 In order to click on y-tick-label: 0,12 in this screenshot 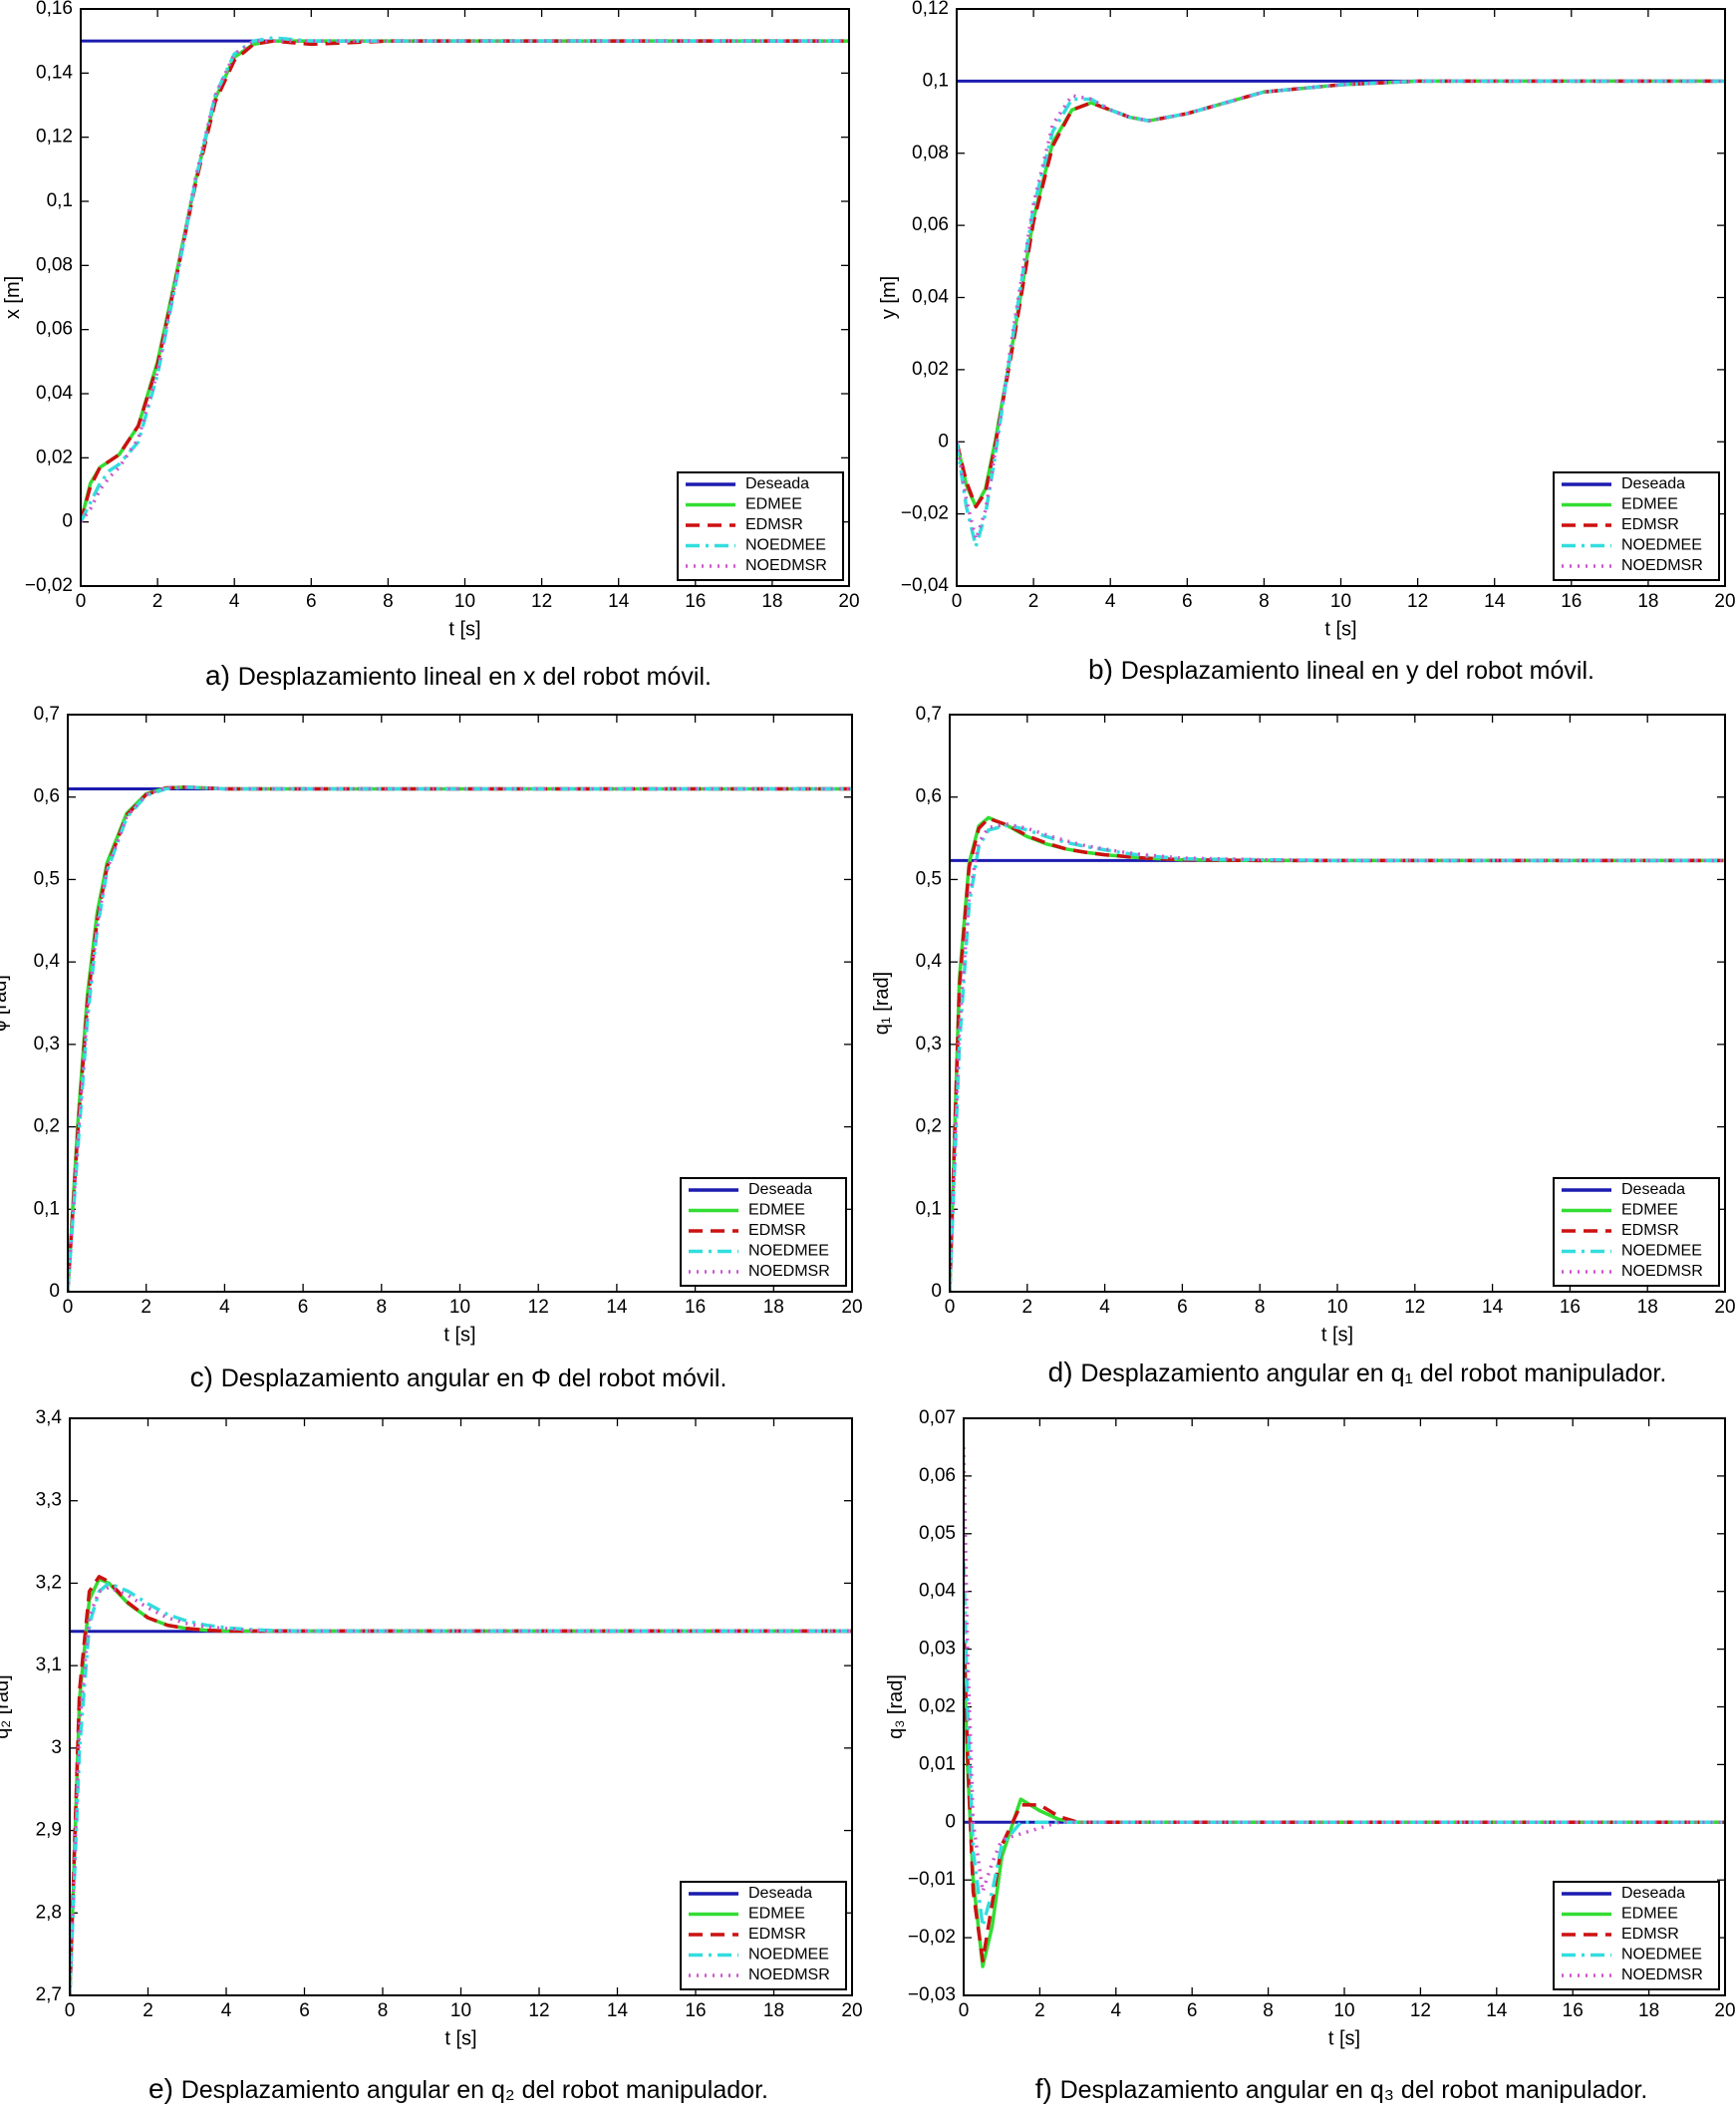, I will do `click(930, 9)`.